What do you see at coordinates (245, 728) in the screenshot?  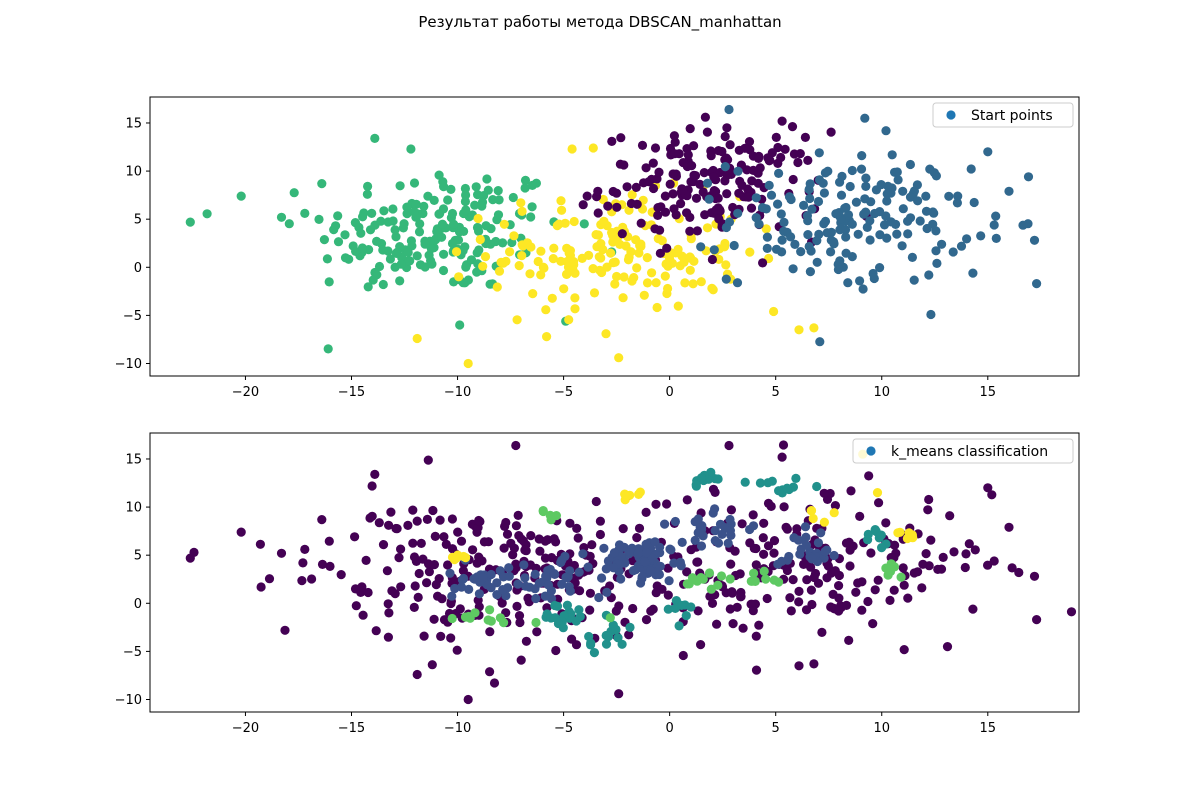 I see `x-tick-label: −20` at bounding box center [245, 728].